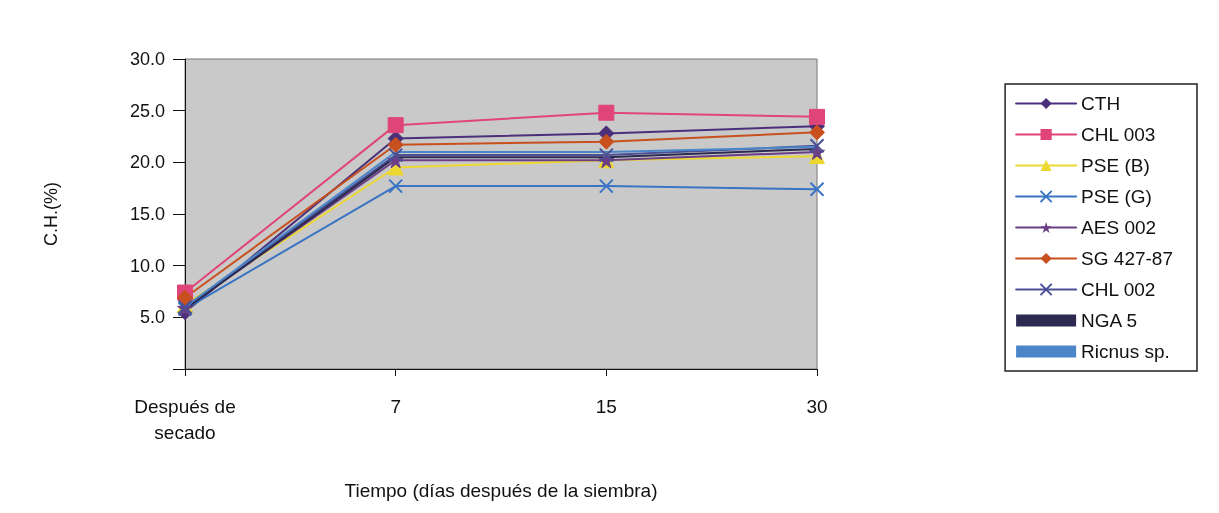 The image size is (1219, 513). What do you see at coordinates (1109, 320) in the screenshot?
I see `legend-label: NGA 5` at bounding box center [1109, 320].